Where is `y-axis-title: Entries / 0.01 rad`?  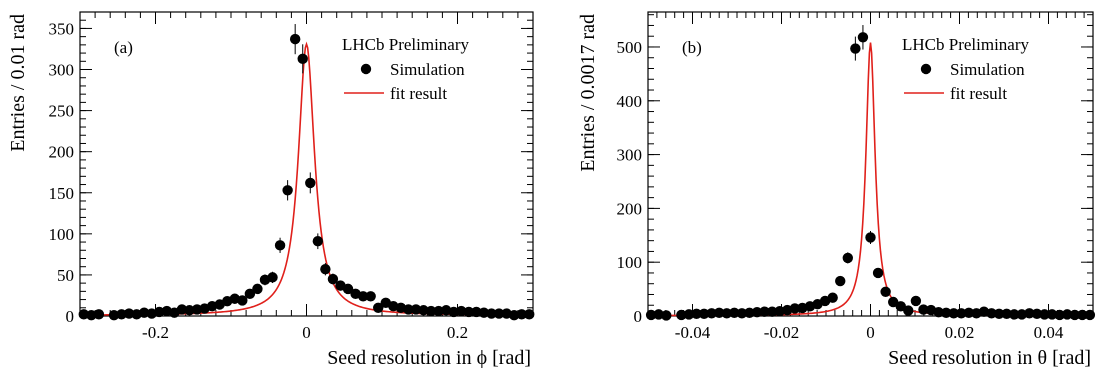
y-axis-title: Entries / 0.01 rad is located at coordinates (18, 83).